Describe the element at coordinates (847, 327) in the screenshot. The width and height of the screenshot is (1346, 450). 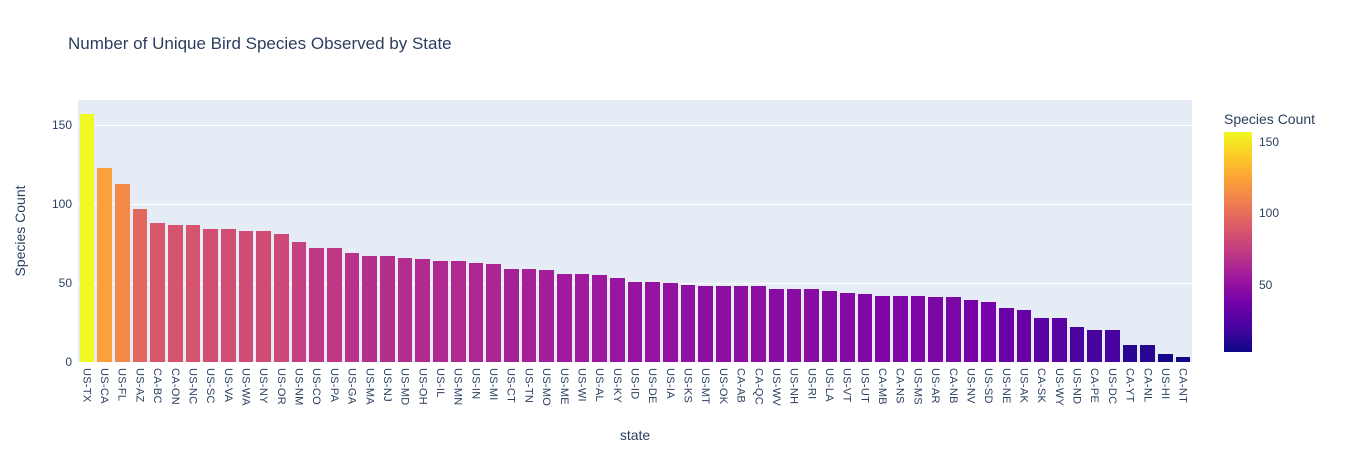
I see `bar-us-vt` at that location.